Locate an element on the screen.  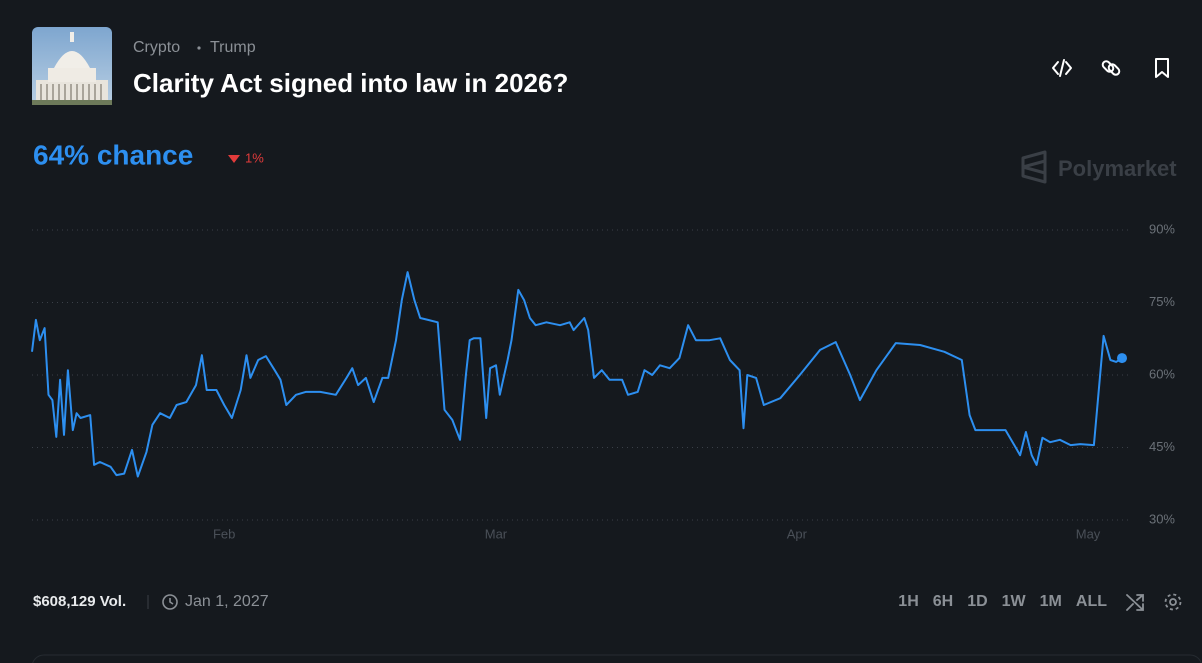
x-tick-label: Mar is located at coordinates (496, 533).